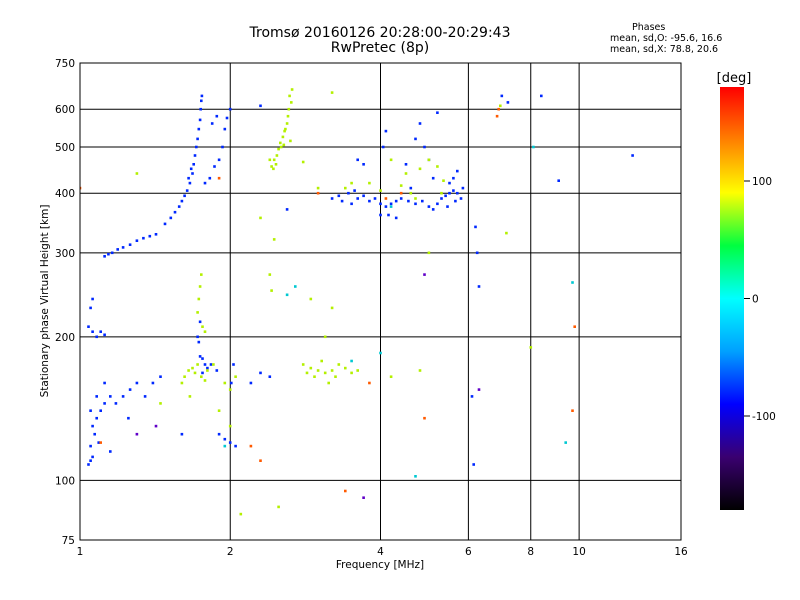  I want to click on colorbar-tick-label: 0, so click(755, 300).